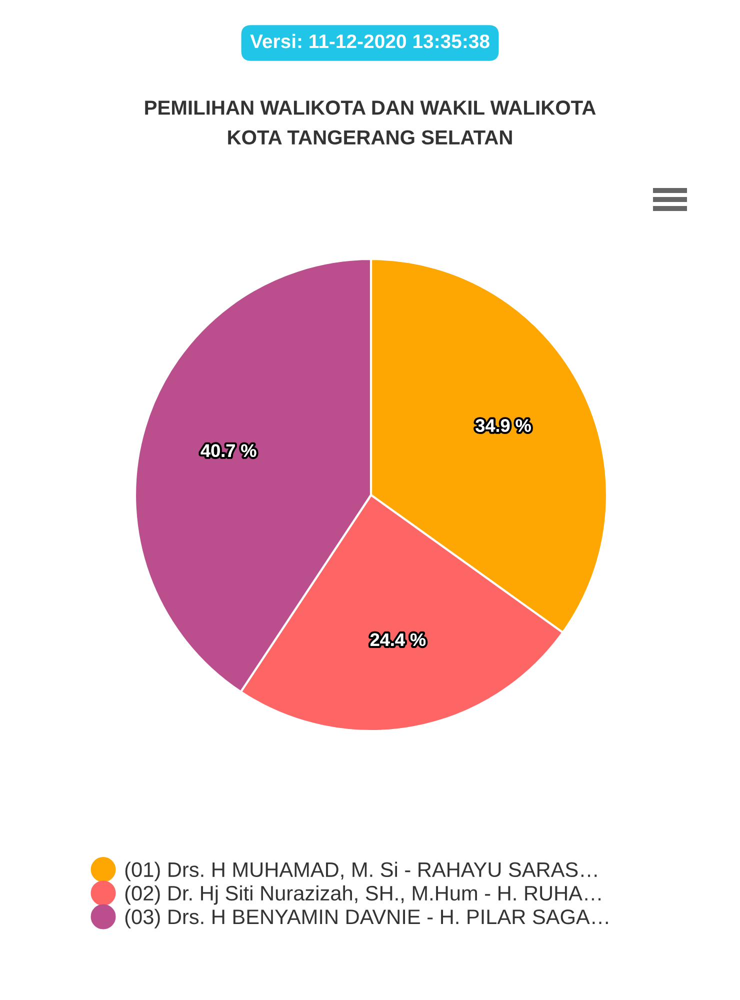 Image resolution: width=740 pixels, height=1000 pixels. Describe the element at coordinates (370, 41) in the screenshot. I see `text: Versi: 11-12-2020 13:35:38` at that location.